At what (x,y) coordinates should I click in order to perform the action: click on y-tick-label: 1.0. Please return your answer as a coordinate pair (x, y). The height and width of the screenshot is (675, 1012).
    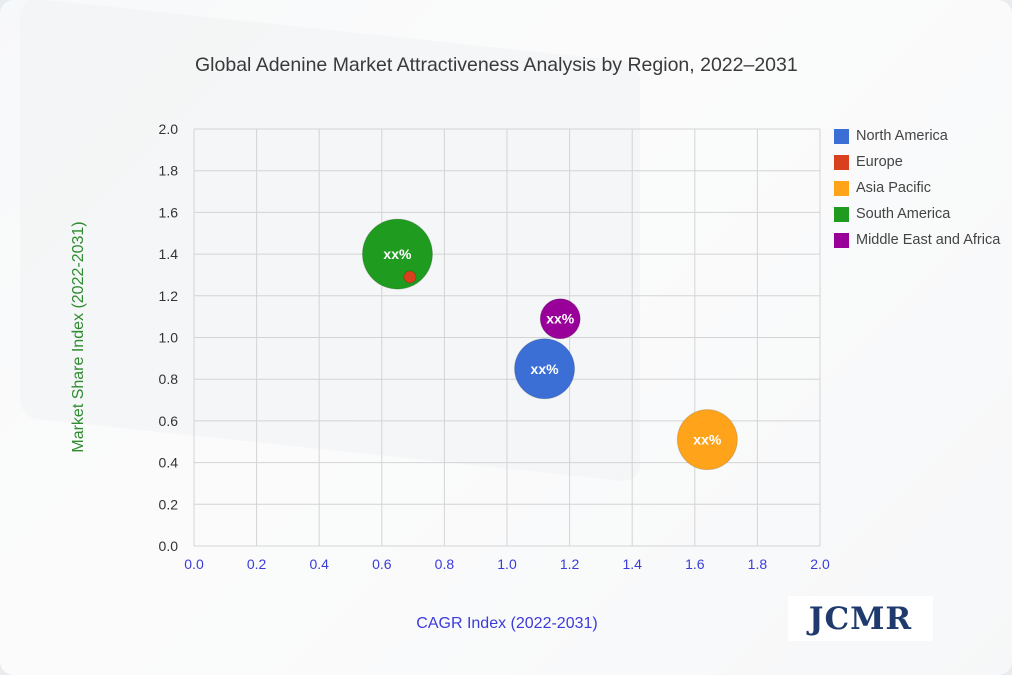
    Looking at the image, I should click on (169, 338).